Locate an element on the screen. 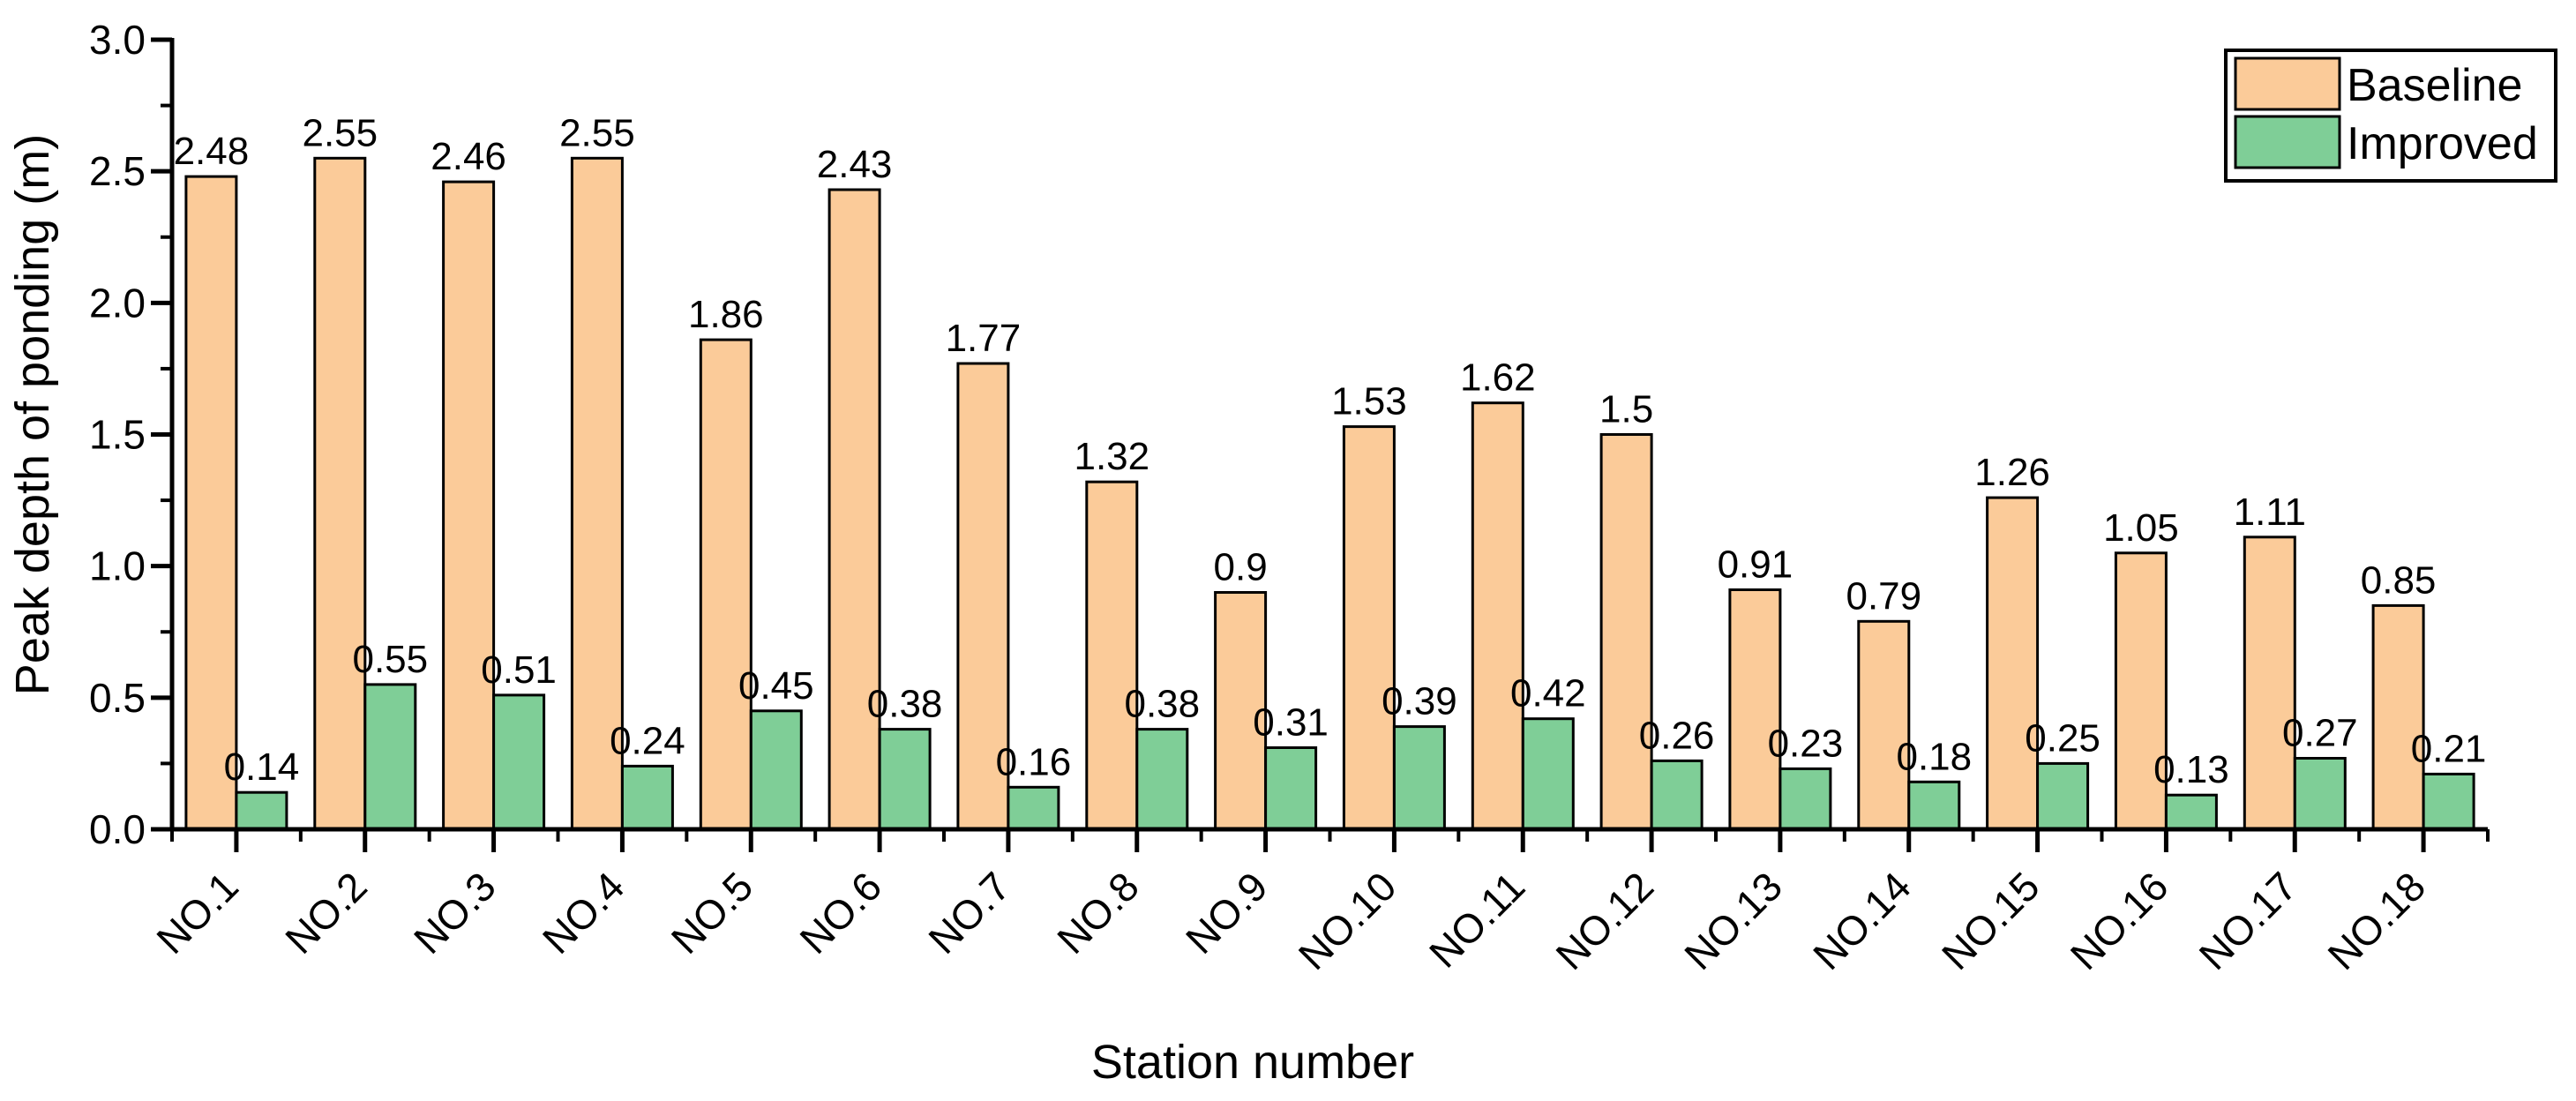 This screenshot has width=2576, height=1101. x-category-label: NO.3 is located at coordinates (455, 913).